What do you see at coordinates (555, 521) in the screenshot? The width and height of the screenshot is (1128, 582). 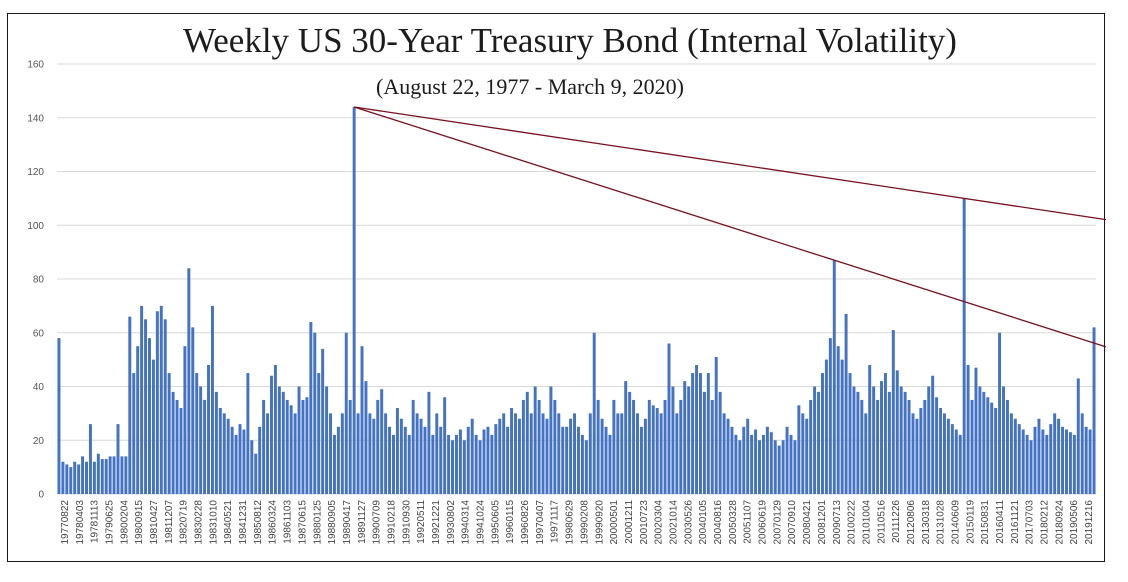 I see `x-tick-label: 19971117` at bounding box center [555, 521].